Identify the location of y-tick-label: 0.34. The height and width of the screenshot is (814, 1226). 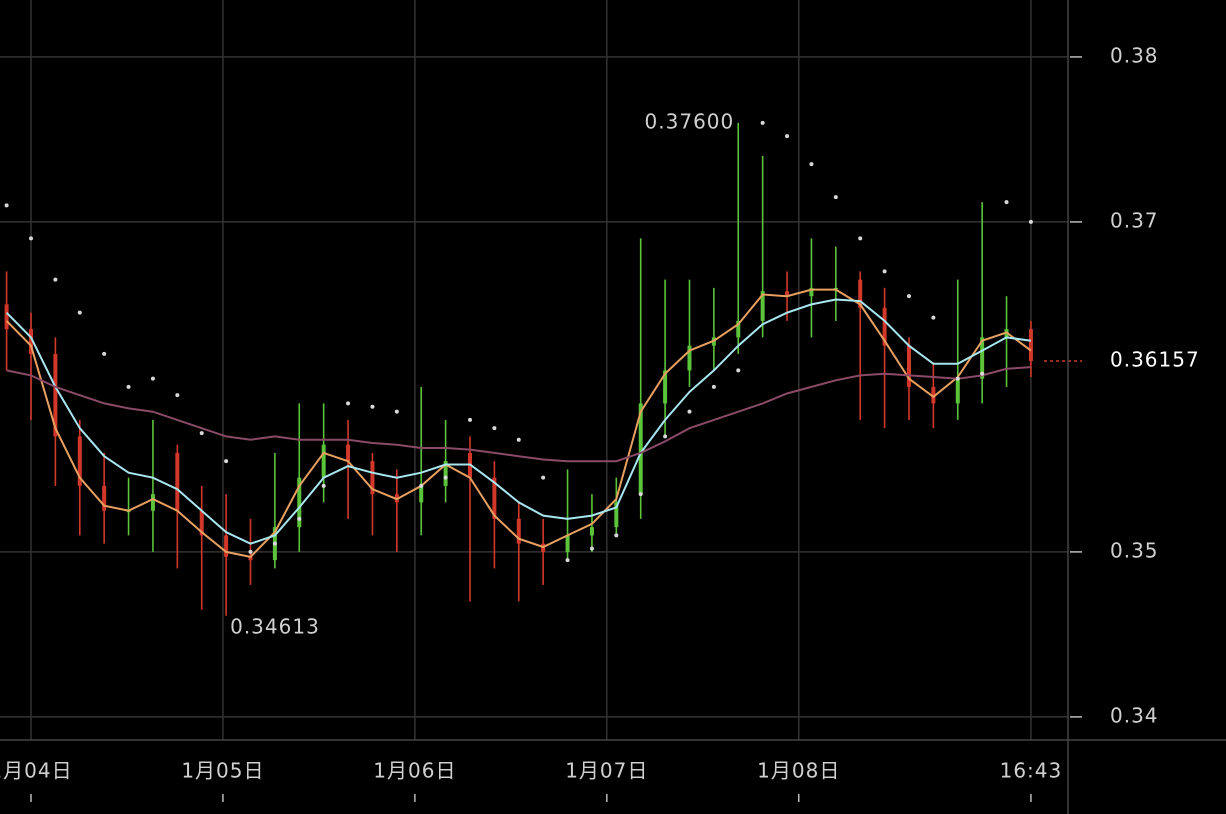
(1134, 715).